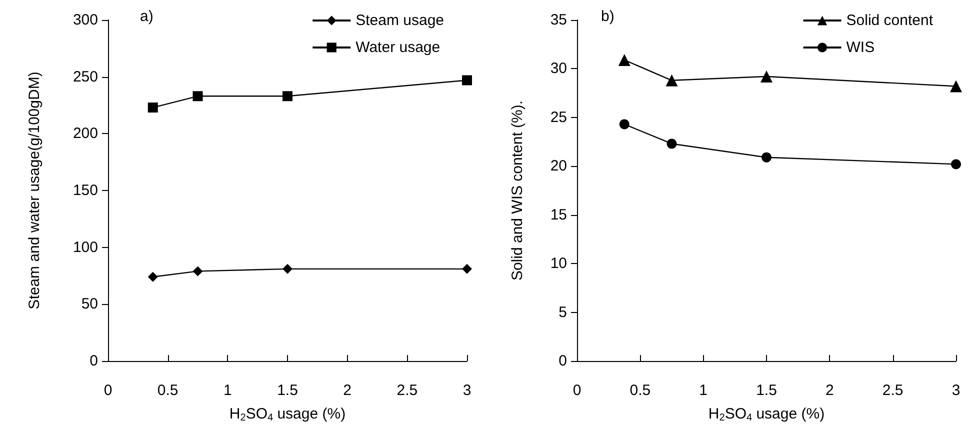 Image resolution: width=979 pixels, height=439 pixels. What do you see at coordinates (890, 20) in the screenshot?
I see `legend-label: Solid content` at bounding box center [890, 20].